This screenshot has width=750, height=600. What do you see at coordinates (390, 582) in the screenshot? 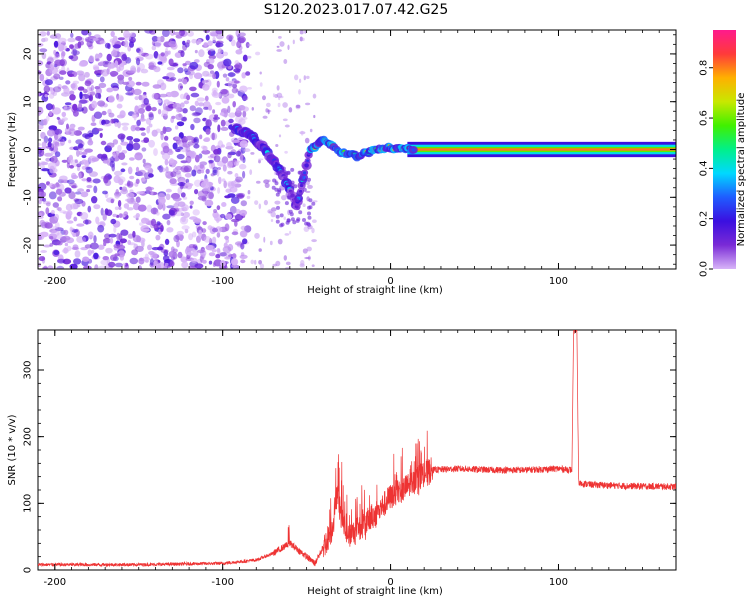
I see `snr-x-tick-label: 0` at bounding box center [390, 582].